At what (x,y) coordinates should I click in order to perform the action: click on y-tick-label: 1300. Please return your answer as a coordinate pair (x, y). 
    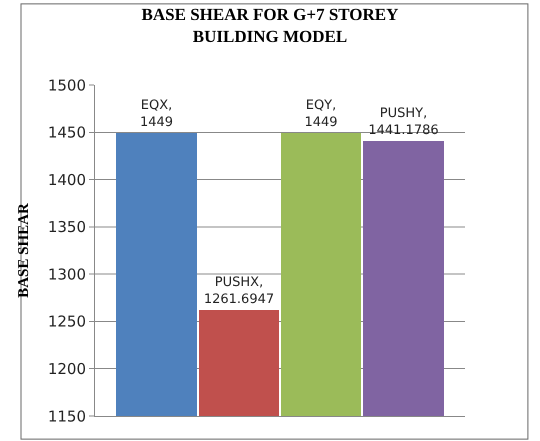
    Looking at the image, I should click on (67, 274).